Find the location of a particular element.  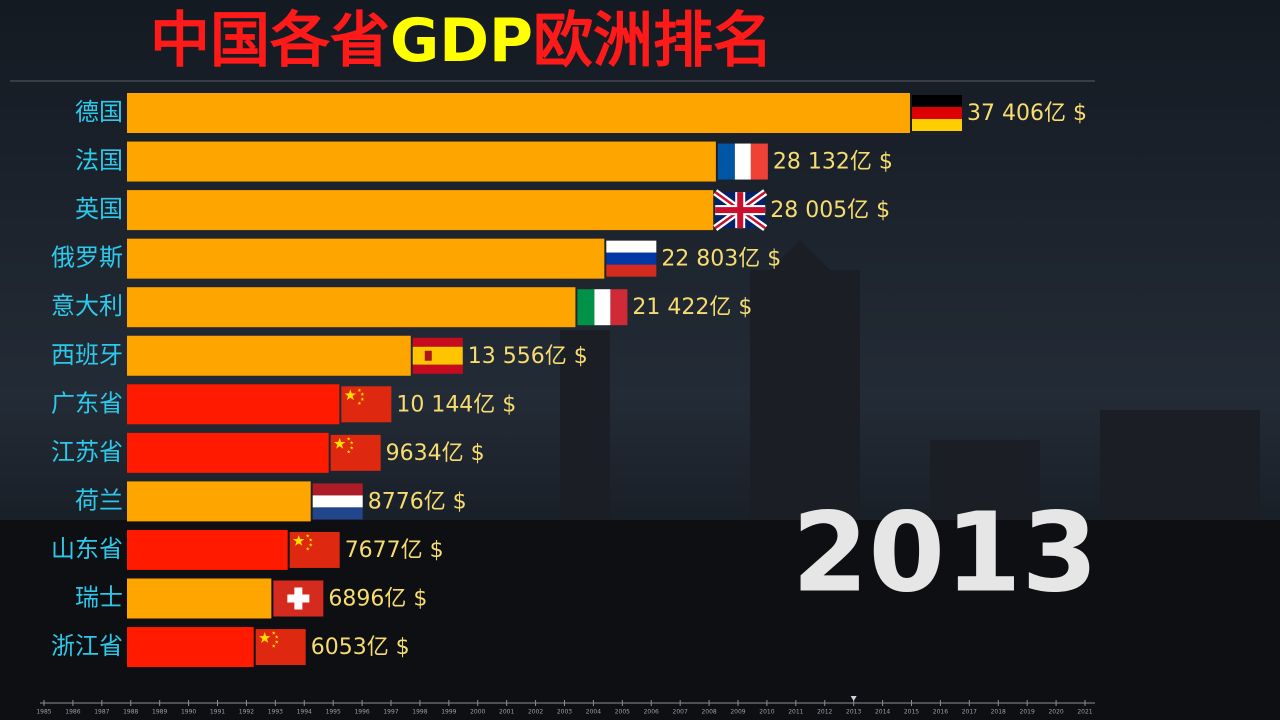

category-label: 英国 is located at coordinates (99, 209).